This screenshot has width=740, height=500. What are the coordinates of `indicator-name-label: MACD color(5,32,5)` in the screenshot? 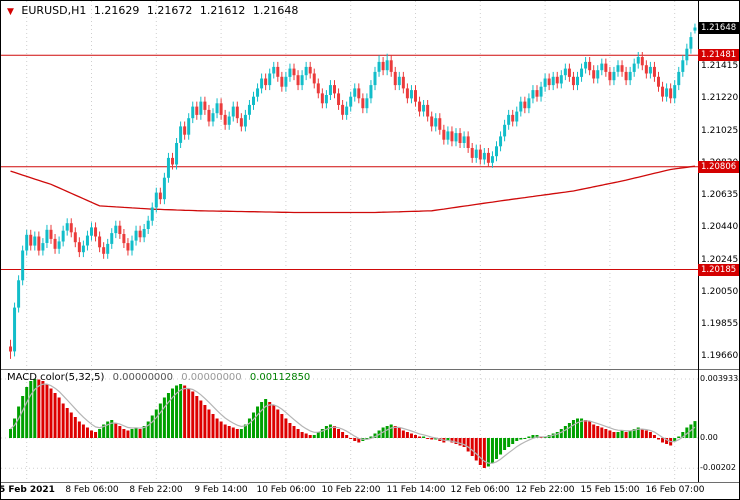 It's located at (56, 377).